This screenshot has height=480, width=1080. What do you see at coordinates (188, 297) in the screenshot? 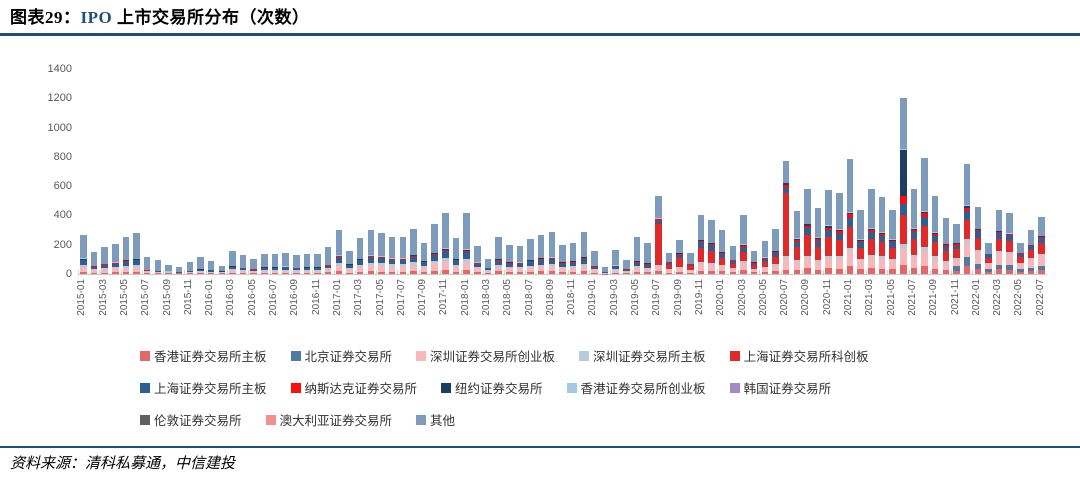
I see `x-axis-tick-label: 2015-11` at bounding box center [188, 297].